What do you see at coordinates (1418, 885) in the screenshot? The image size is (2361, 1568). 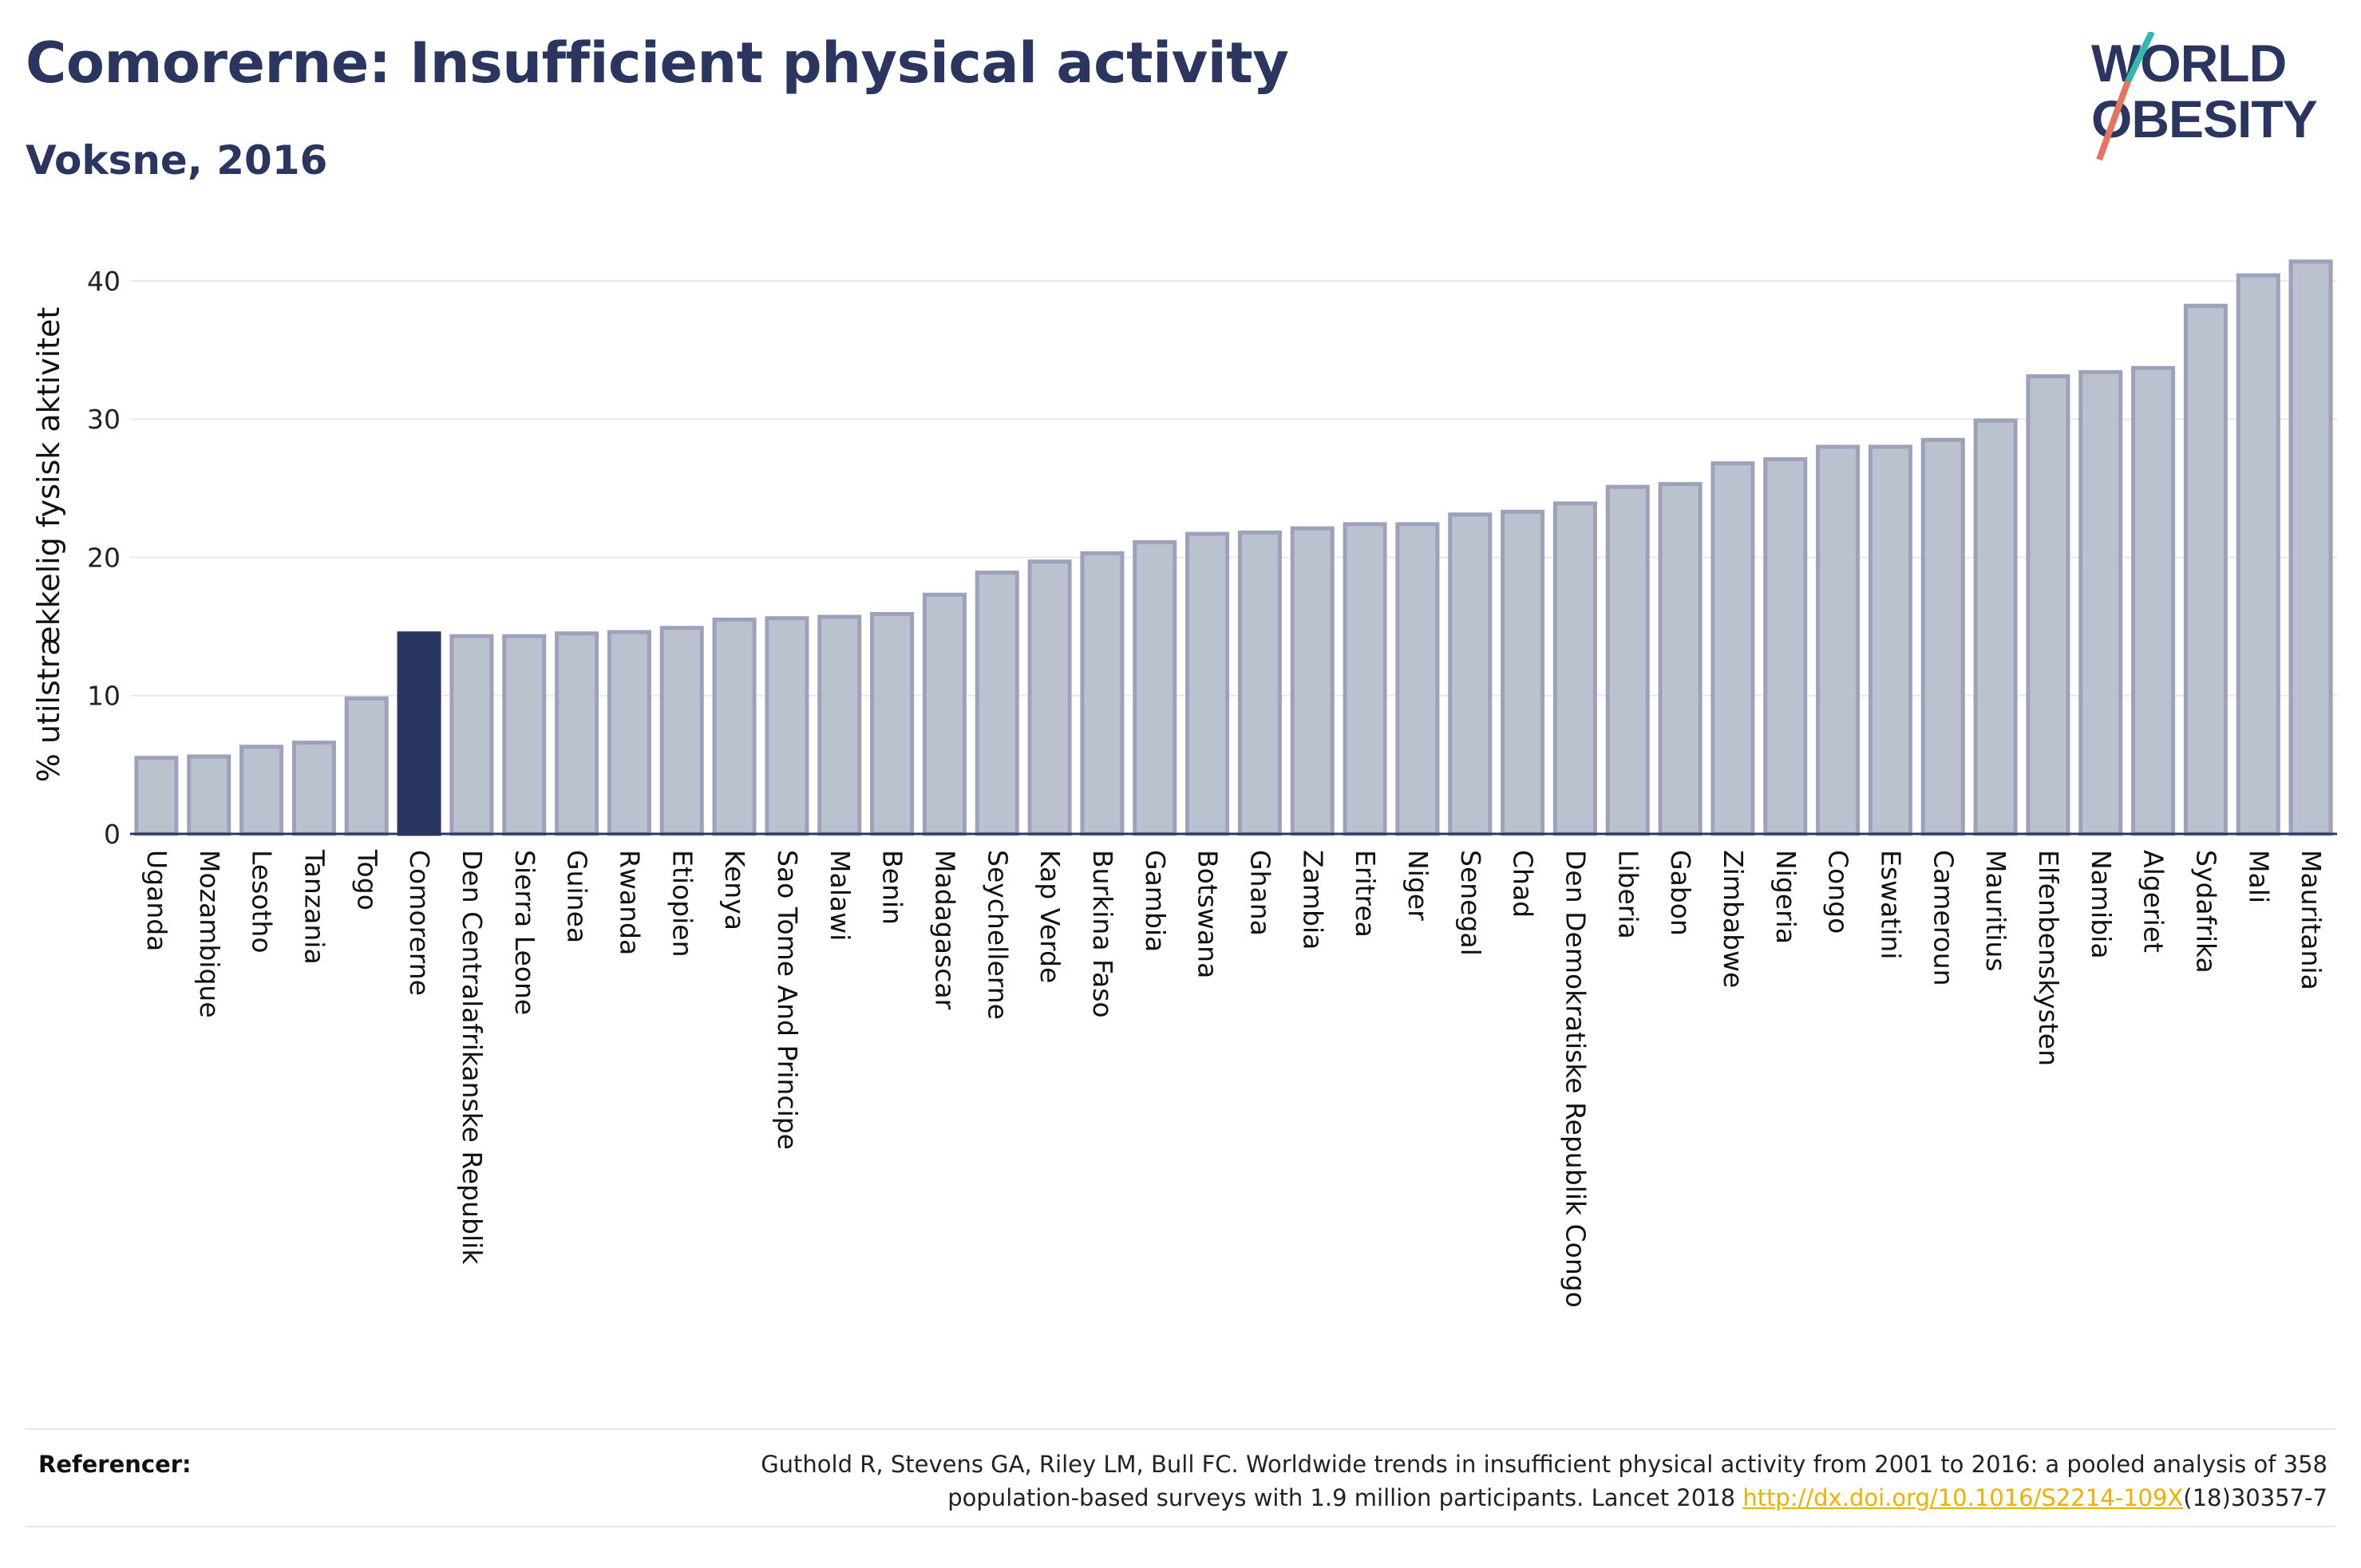 I see `x-tick-label: Niger` at bounding box center [1418, 885].